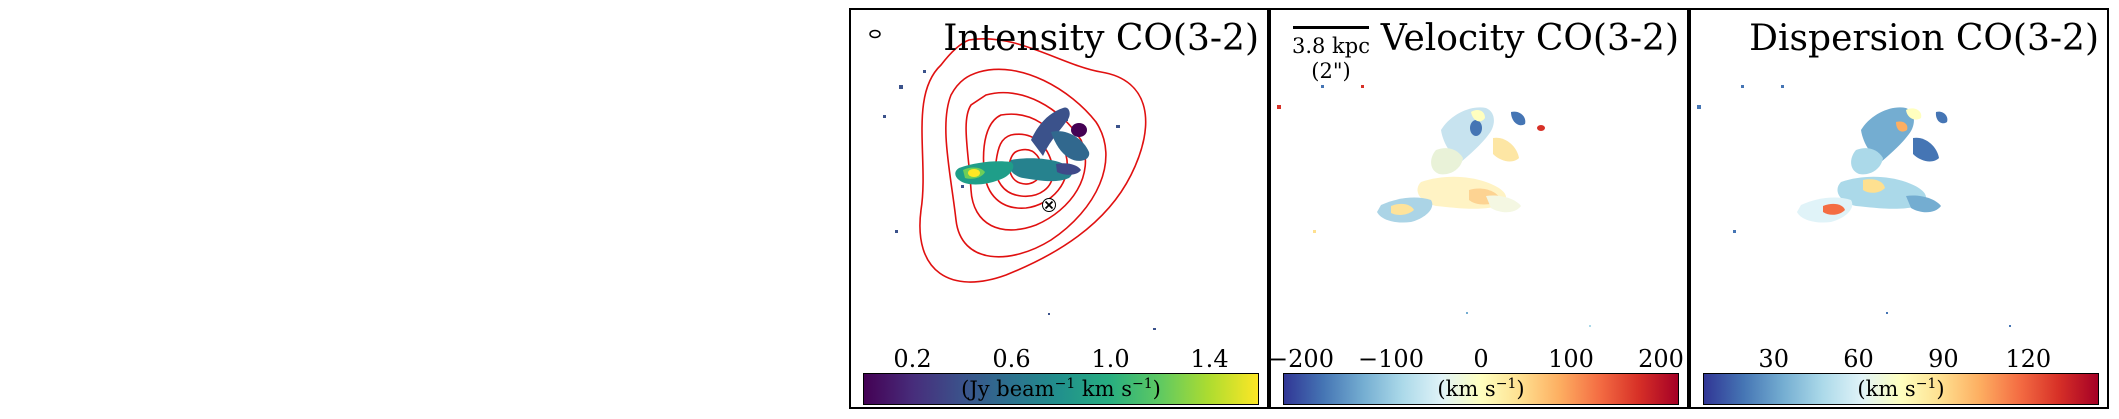 The width and height of the screenshot is (2119, 419). Describe the element at coordinates (1943, 359) in the screenshot. I see `dispersion-tick: 90` at that location.